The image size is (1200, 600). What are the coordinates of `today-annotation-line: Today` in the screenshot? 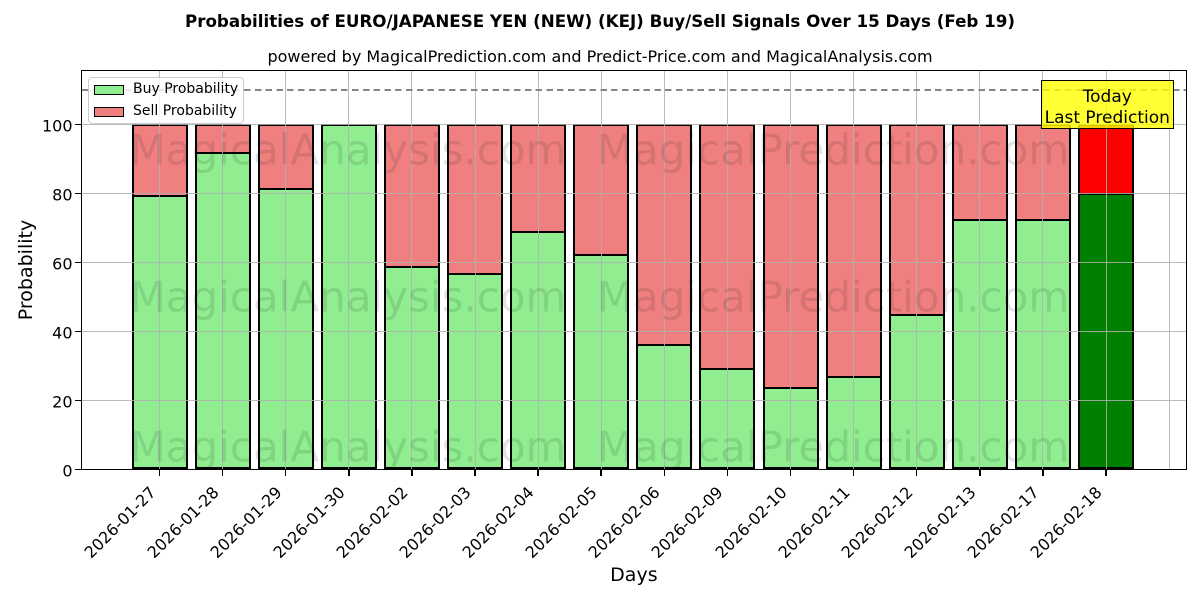 It's located at (1107, 96).